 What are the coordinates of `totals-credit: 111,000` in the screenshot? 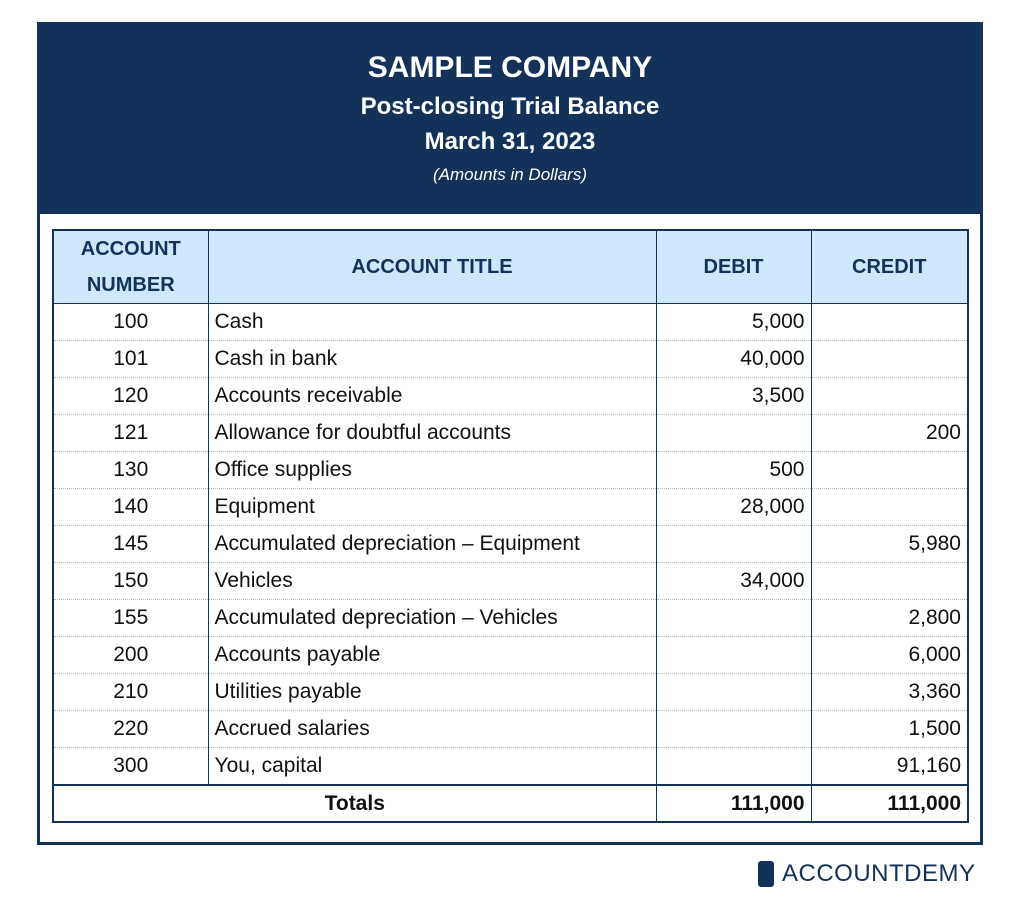 It's located at (889, 803).